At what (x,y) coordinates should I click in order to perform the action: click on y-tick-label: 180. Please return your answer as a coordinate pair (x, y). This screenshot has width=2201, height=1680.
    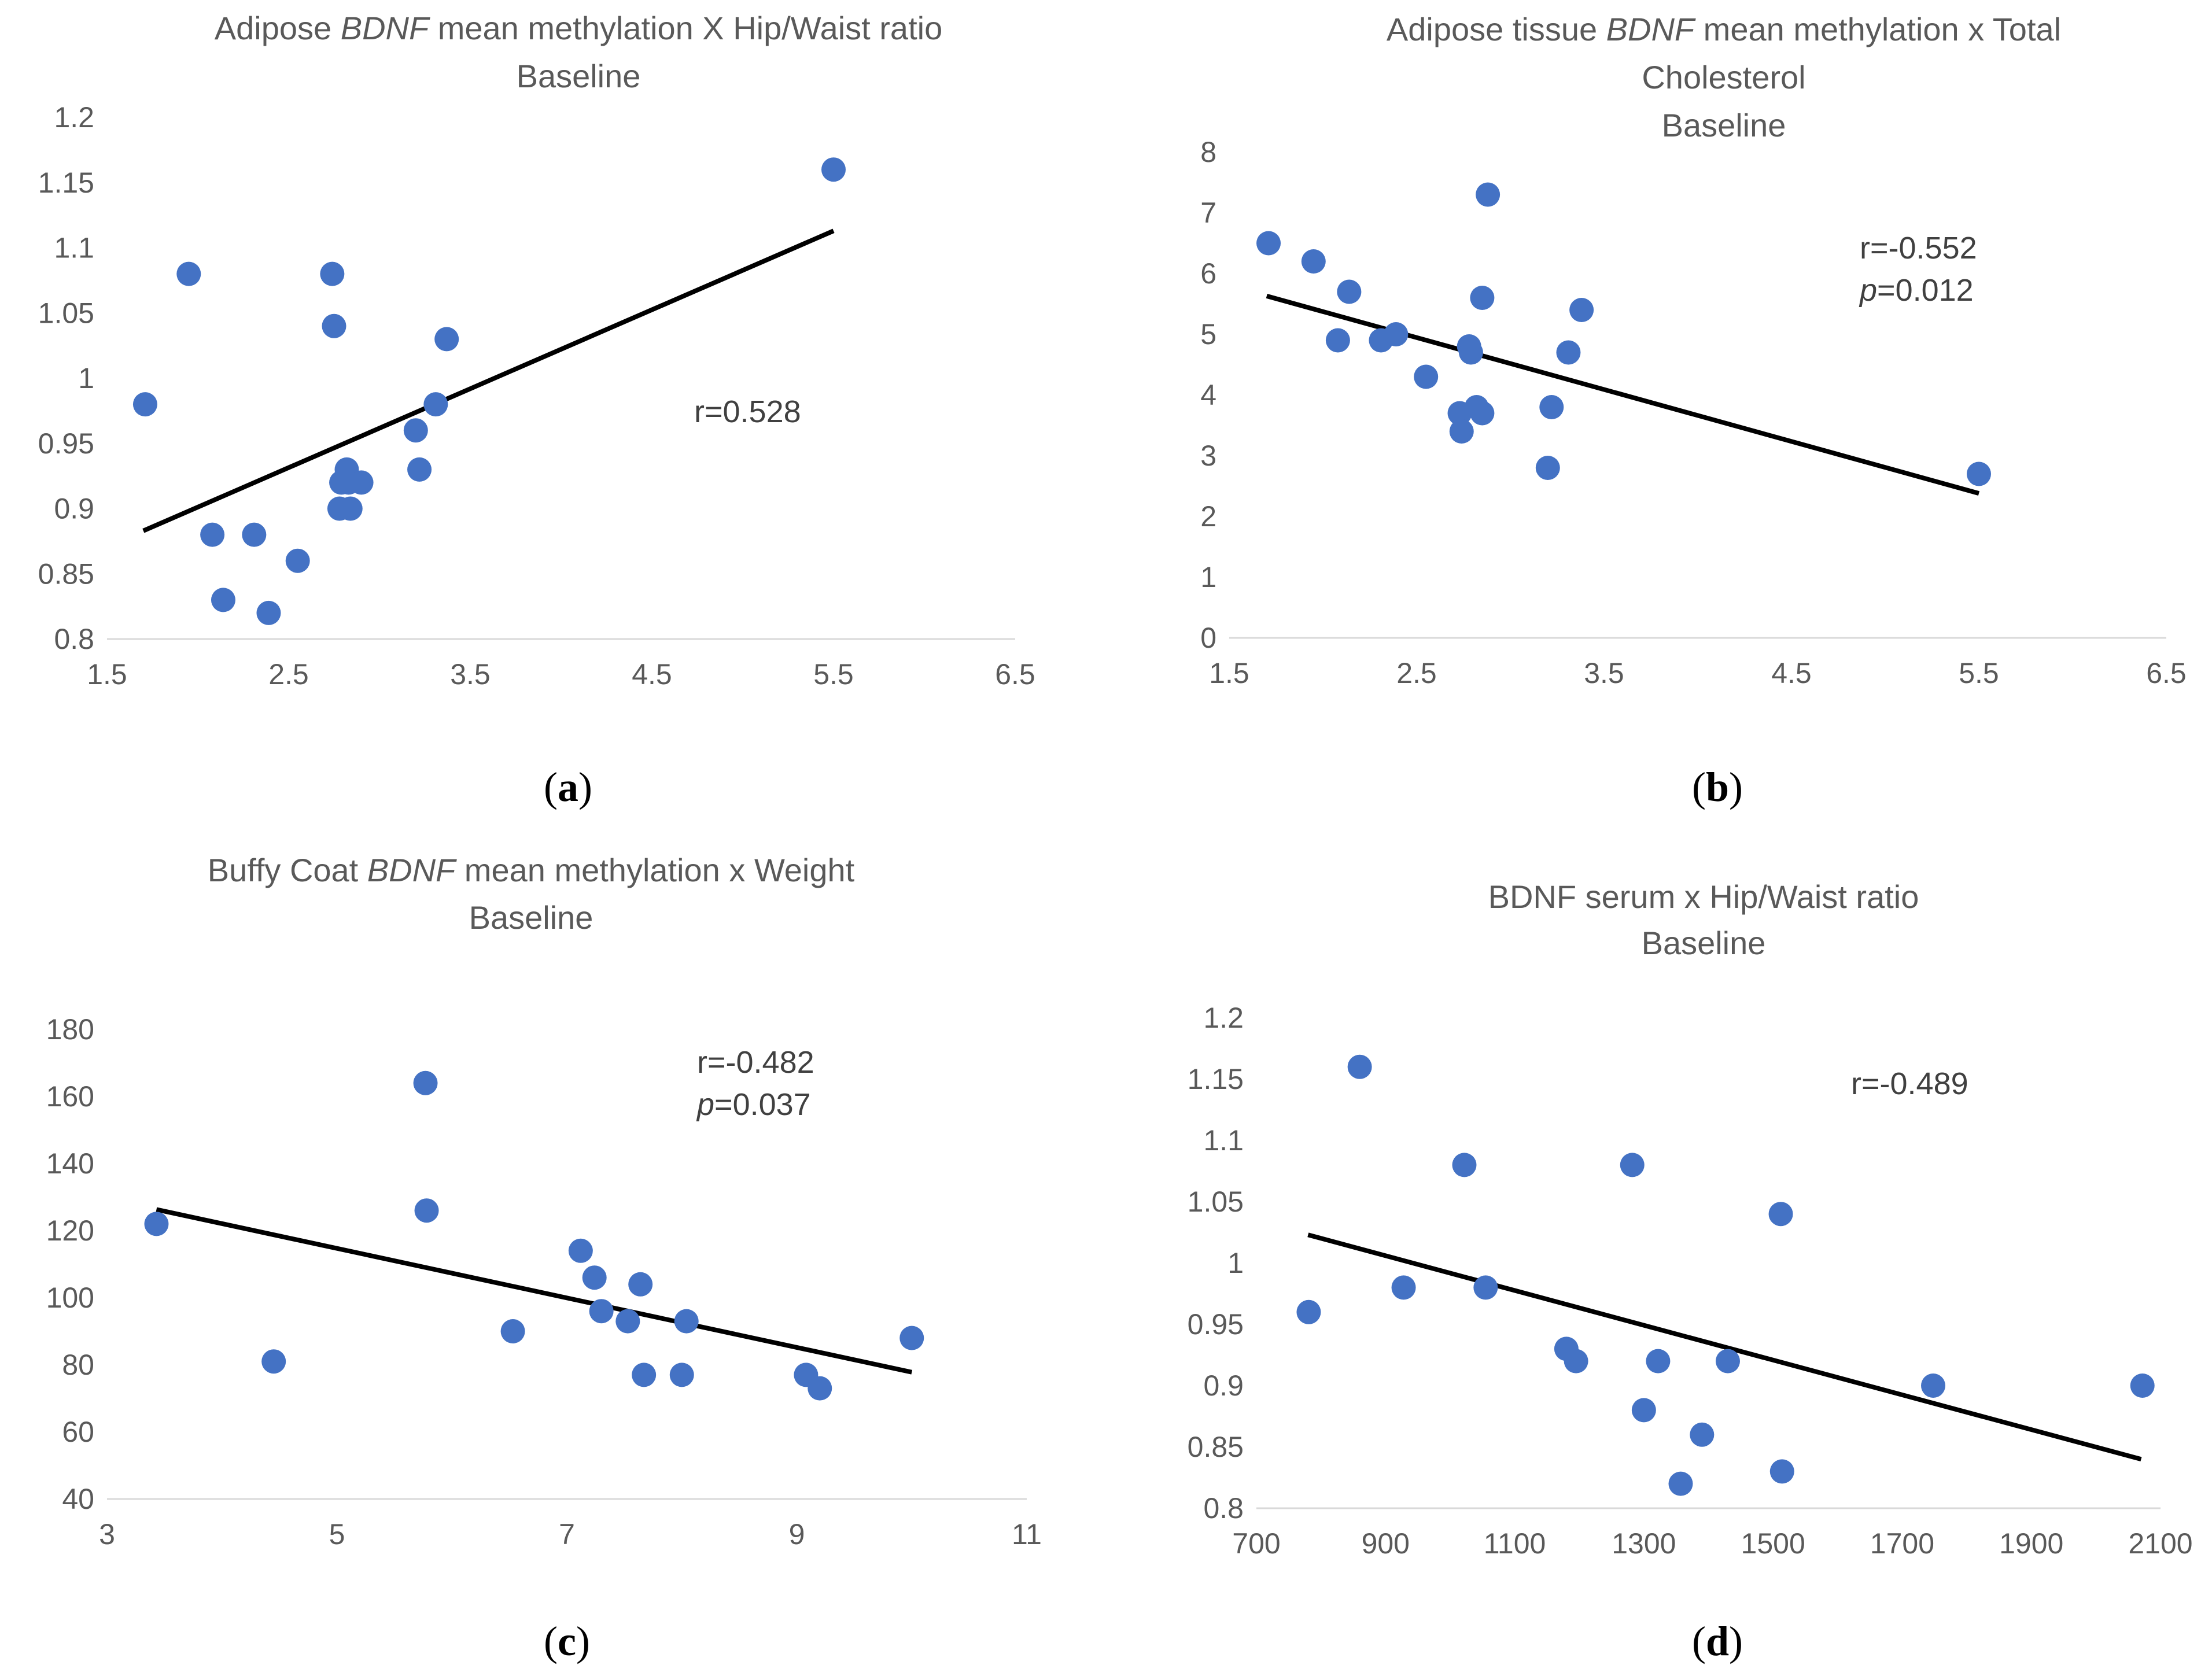
    Looking at the image, I should click on (70, 1029).